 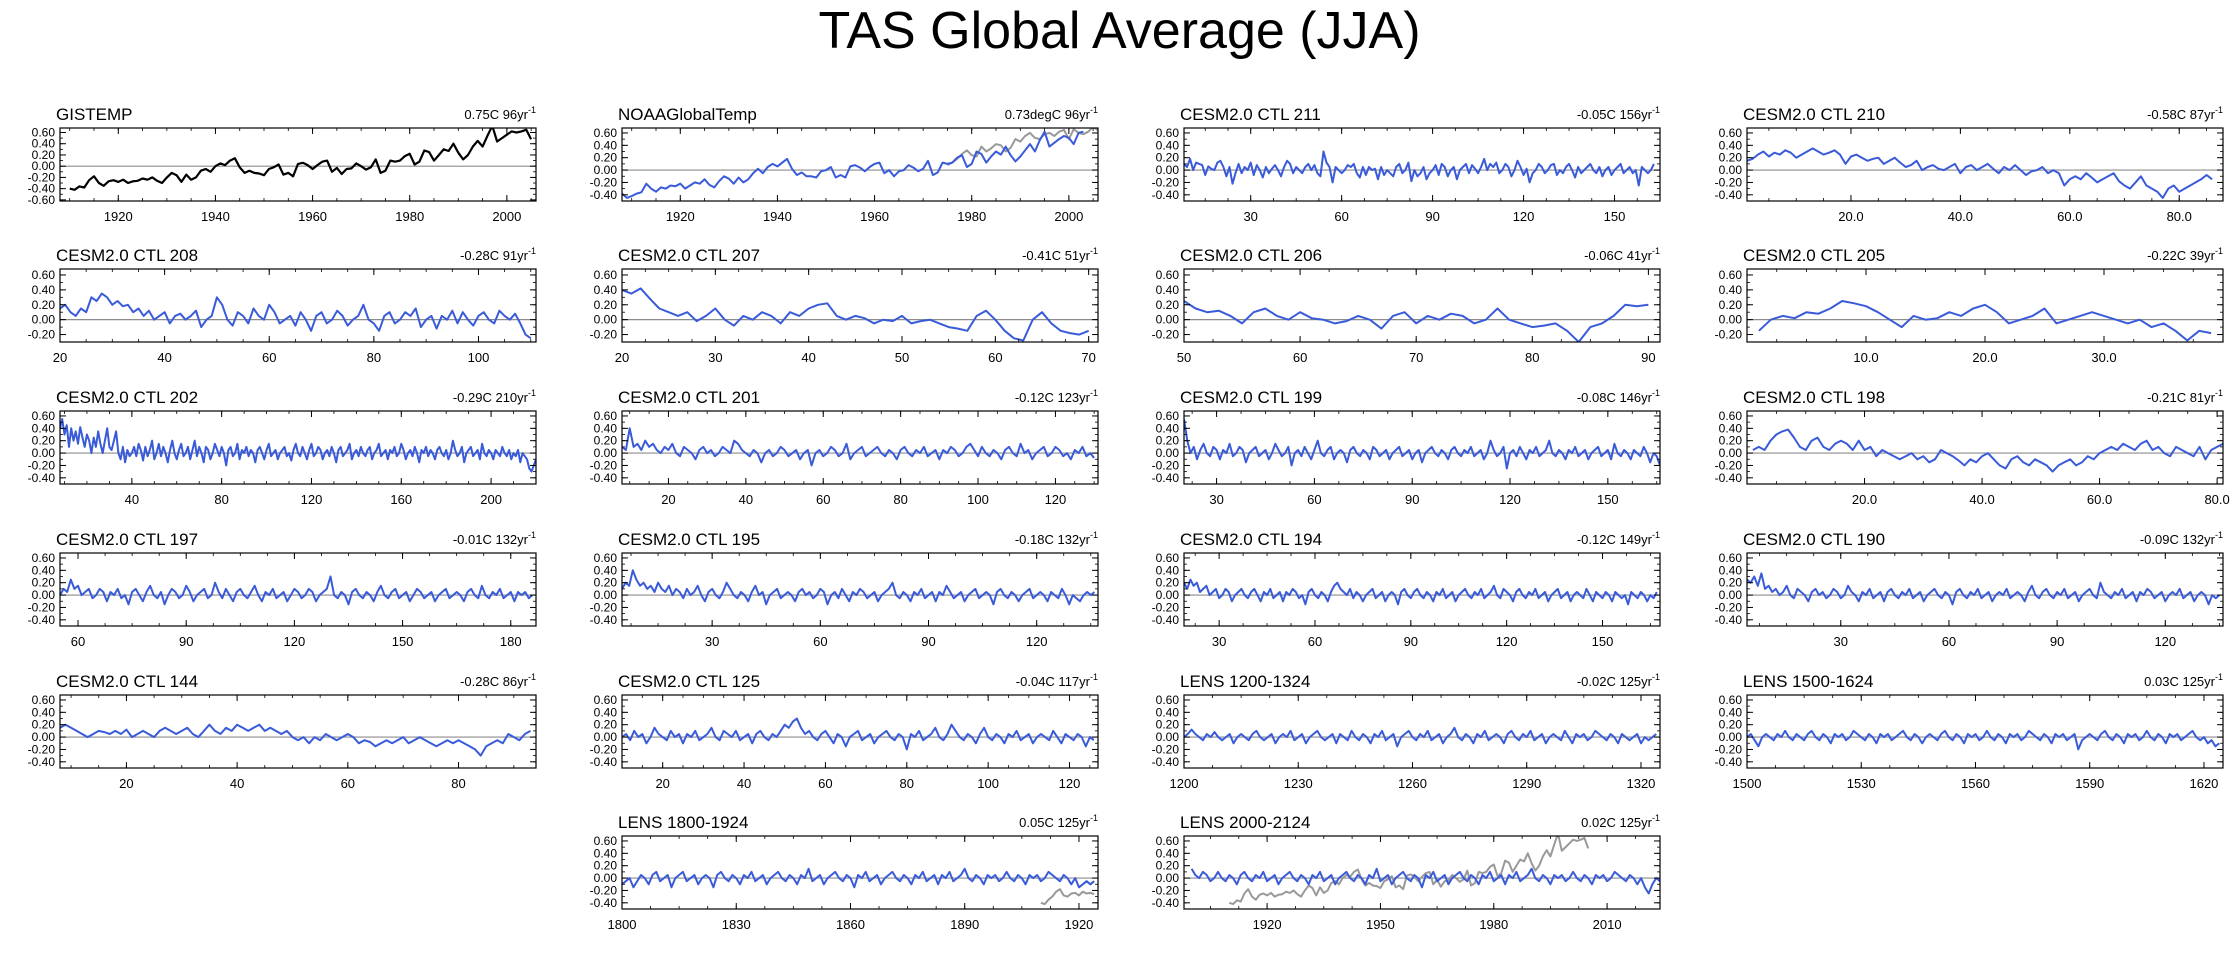 What do you see at coordinates (42, 200) in the screenshot?
I see `y-tick-label: -0.60` at bounding box center [42, 200].